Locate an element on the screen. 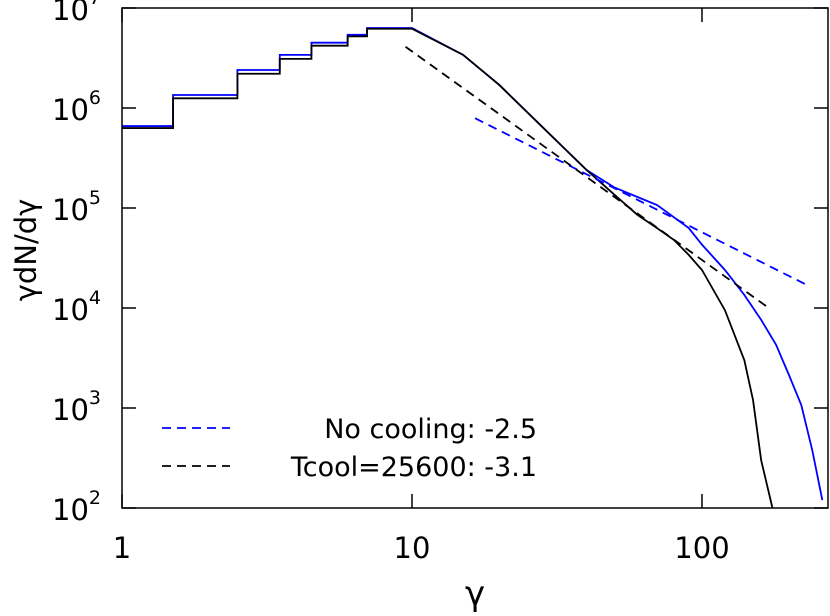 Image resolution: width=830 pixels, height=616 pixels. y-tick-exponent: 4 is located at coordinates (95, 298).